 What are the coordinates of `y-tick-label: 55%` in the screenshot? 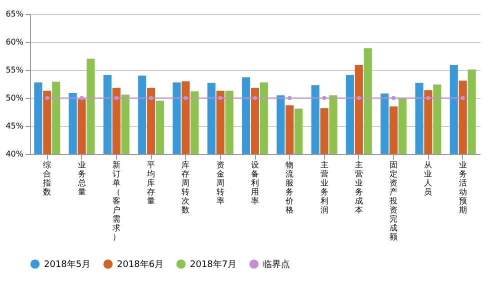 It's located at (15, 70).